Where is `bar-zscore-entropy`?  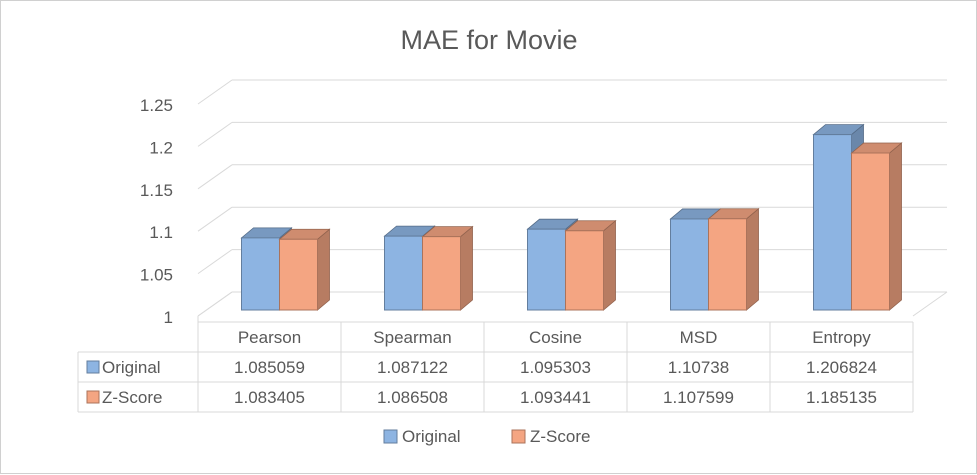 bar-zscore-entropy is located at coordinates (870, 231).